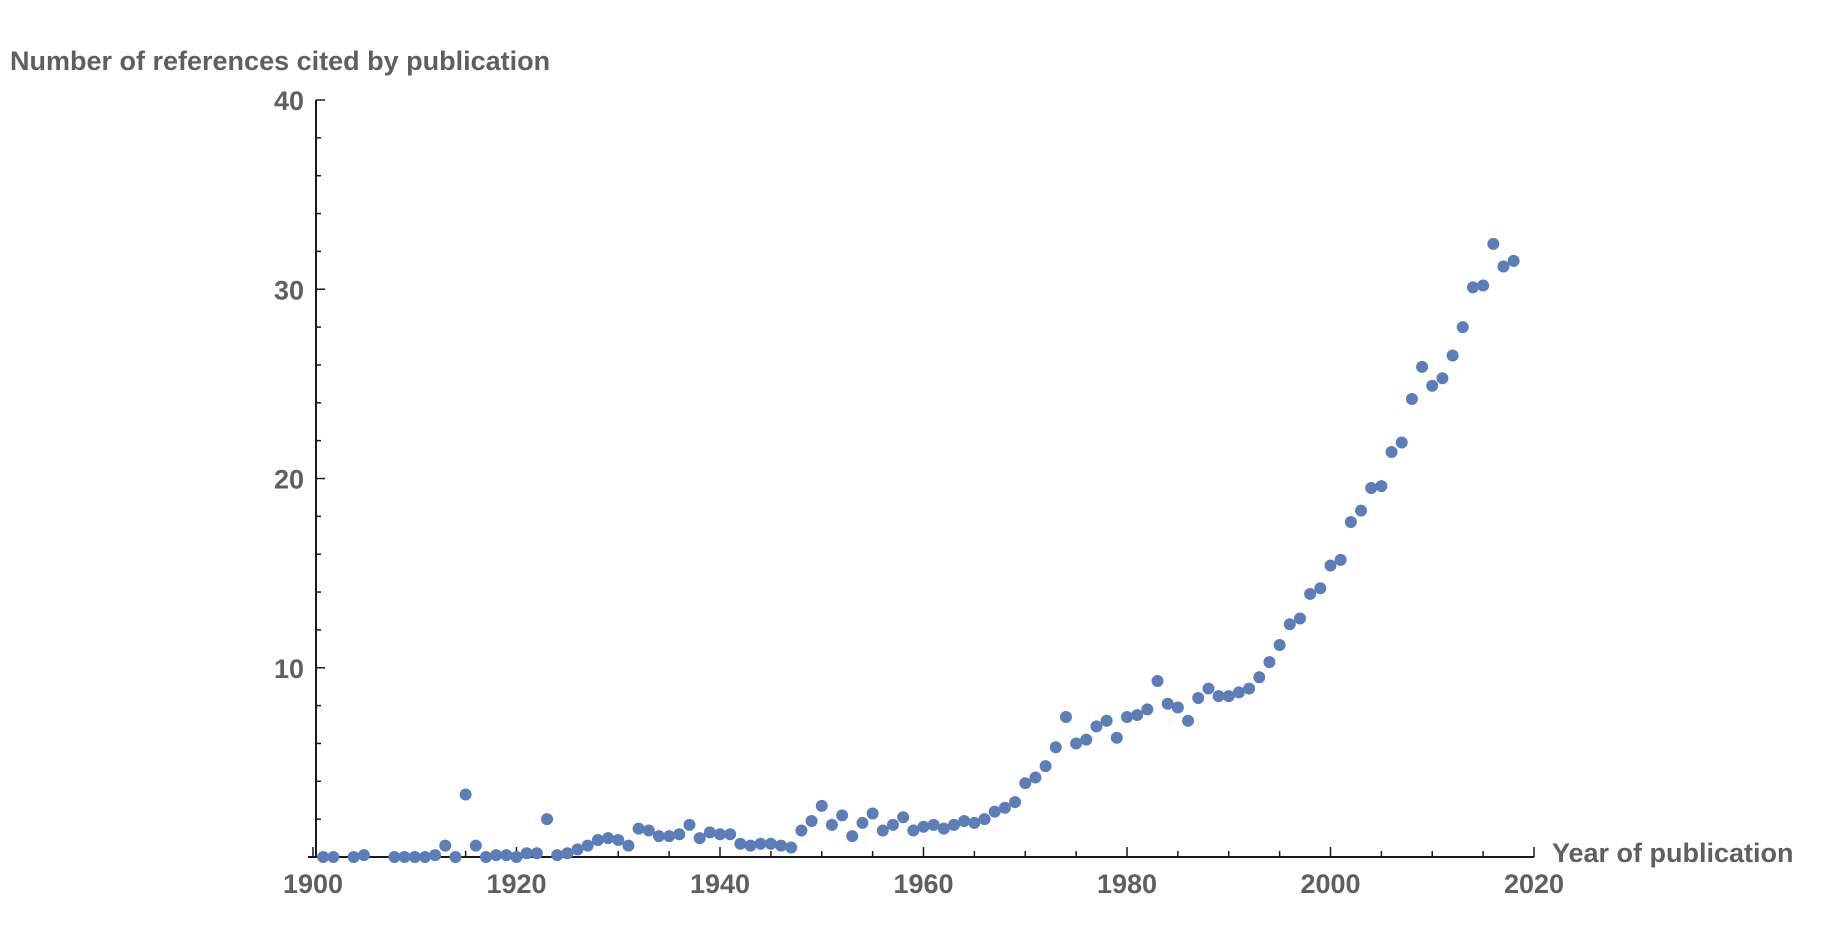 This screenshot has height=934, width=1842. What do you see at coordinates (1673, 853) in the screenshot?
I see `x-axis-label: Year of publication` at bounding box center [1673, 853].